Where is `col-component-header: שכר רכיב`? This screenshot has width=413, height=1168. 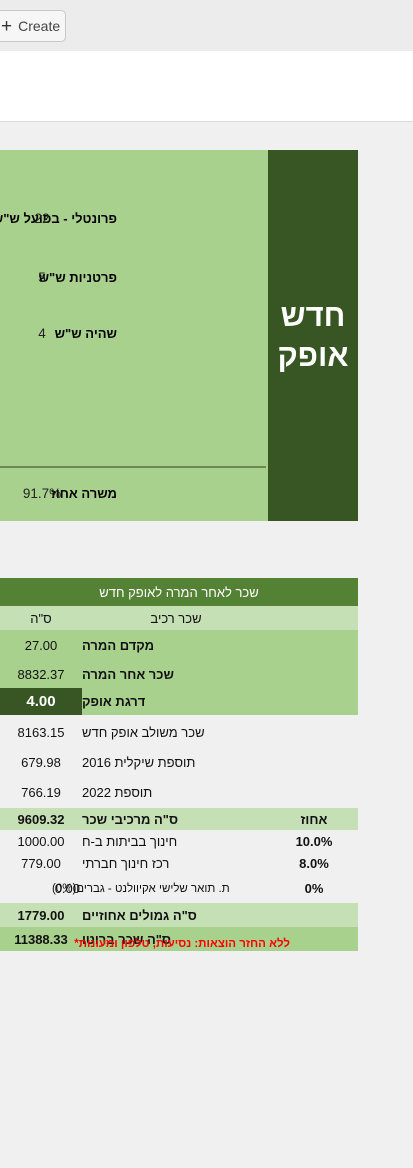 col-component-header: שכר רכיב is located at coordinates (176, 618).